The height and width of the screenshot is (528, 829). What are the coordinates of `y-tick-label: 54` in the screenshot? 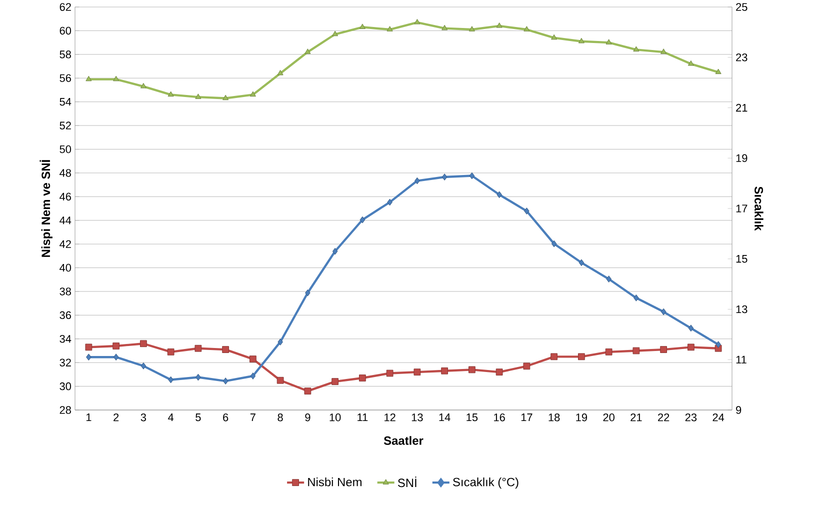 It's located at (66, 102).